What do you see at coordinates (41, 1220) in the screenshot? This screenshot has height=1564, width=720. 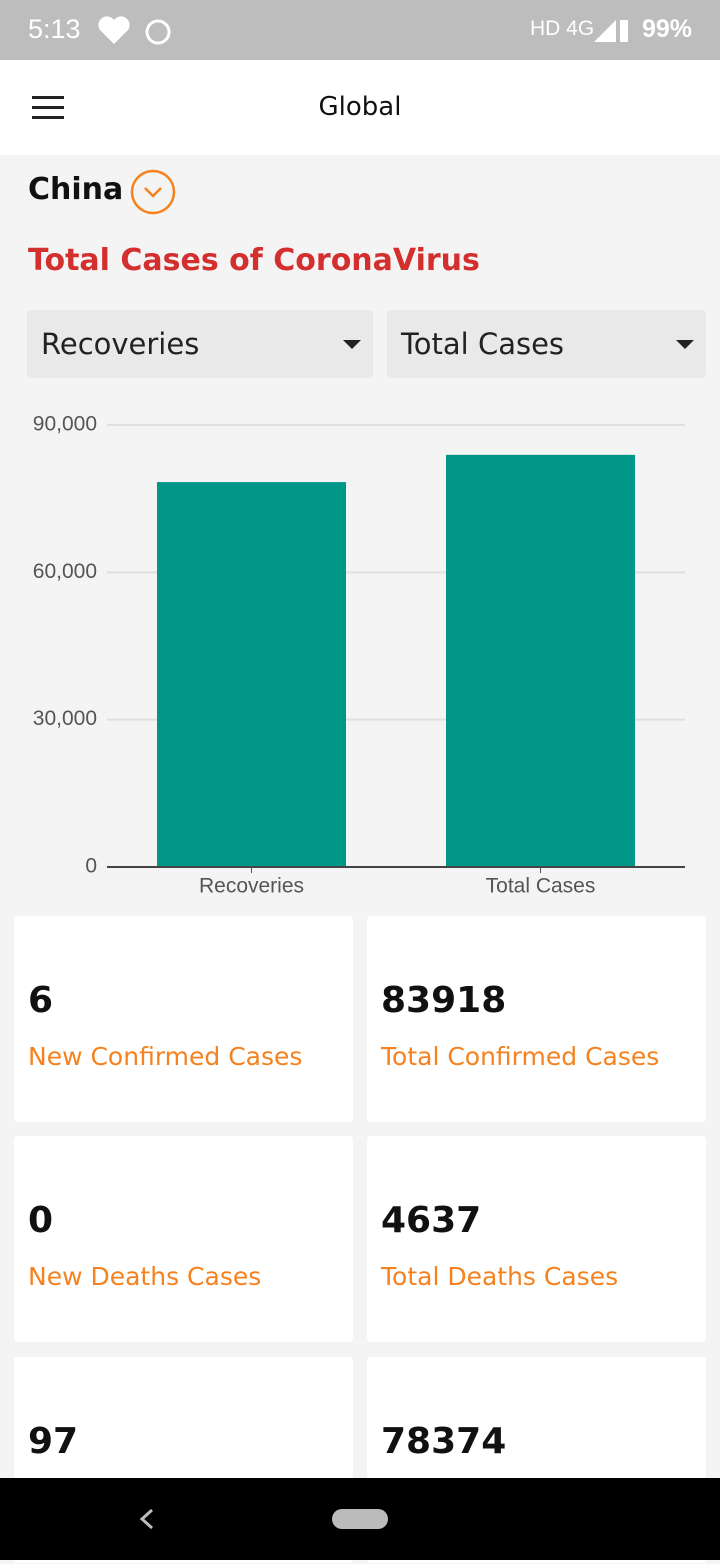 I see `stat-value: 0` at bounding box center [41, 1220].